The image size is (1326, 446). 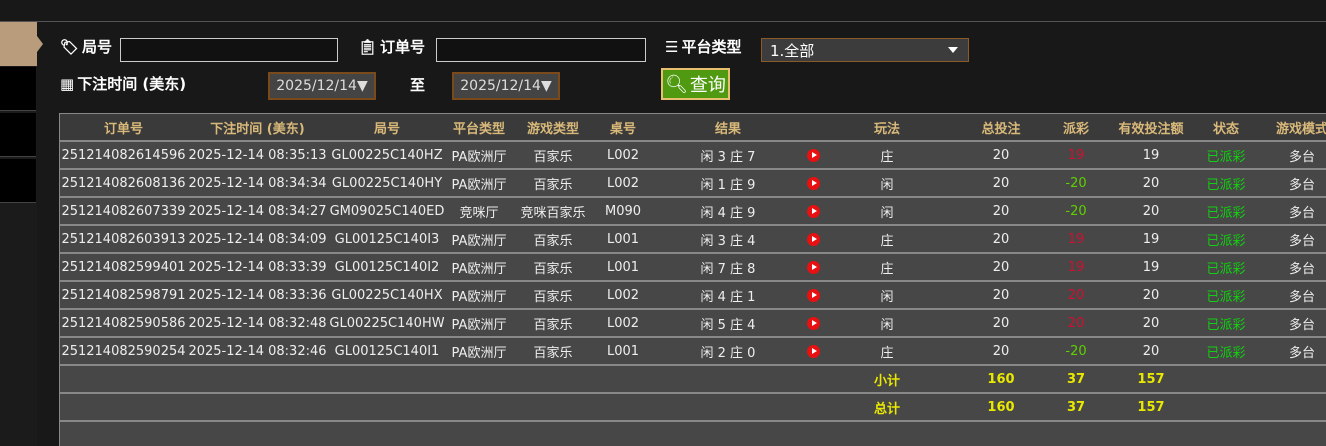 What do you see at coordinates (418, 85) in the screenshot?
I see `to-label: 至` at bounding box center [418, 85].